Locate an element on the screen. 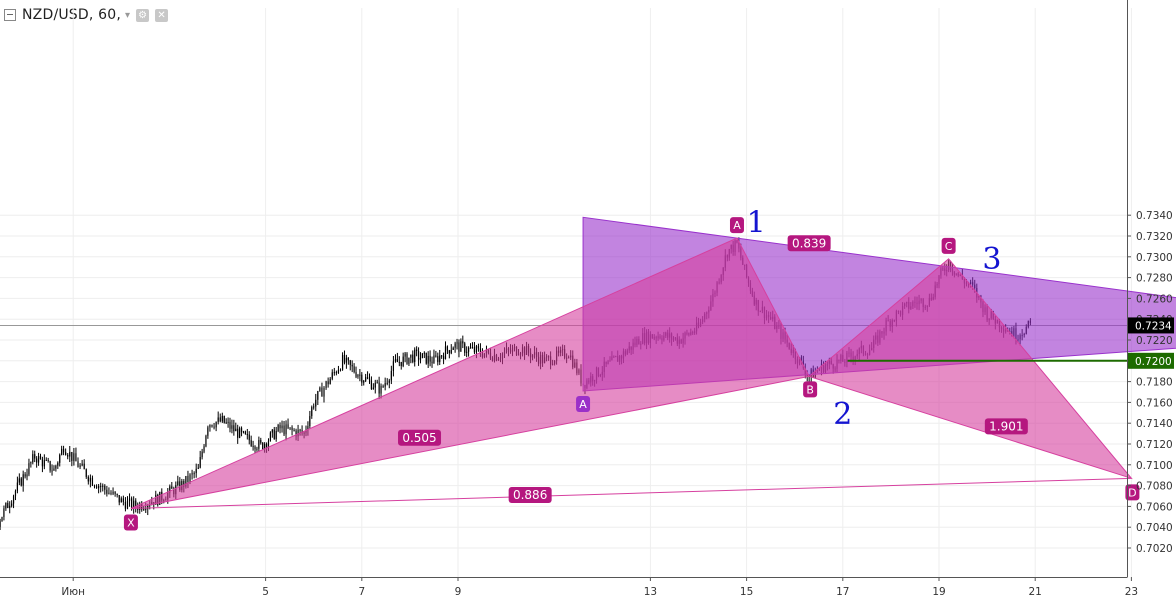 The width and height of the screenshot is (1176, 602). y-tick-label: 0.7260 is located at coordinates (1154, 299).